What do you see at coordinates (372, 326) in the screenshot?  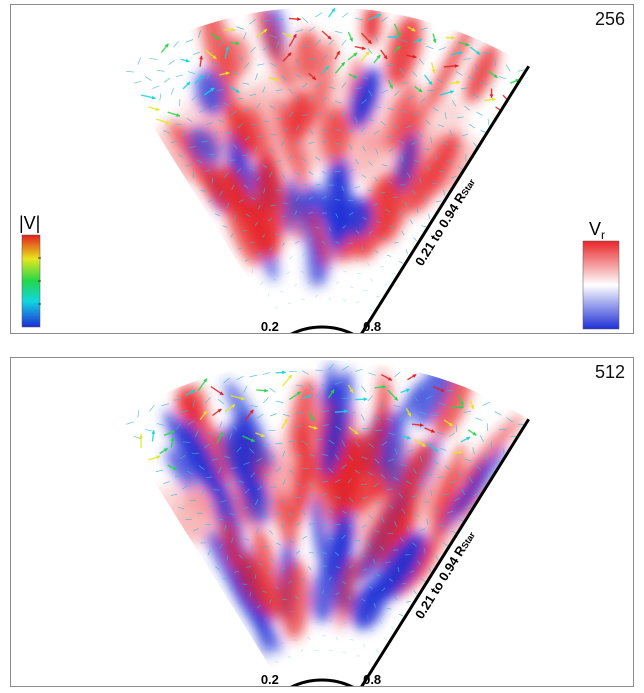 I see `outer-radius-label: 0.8` at bounding box center [372, 326].